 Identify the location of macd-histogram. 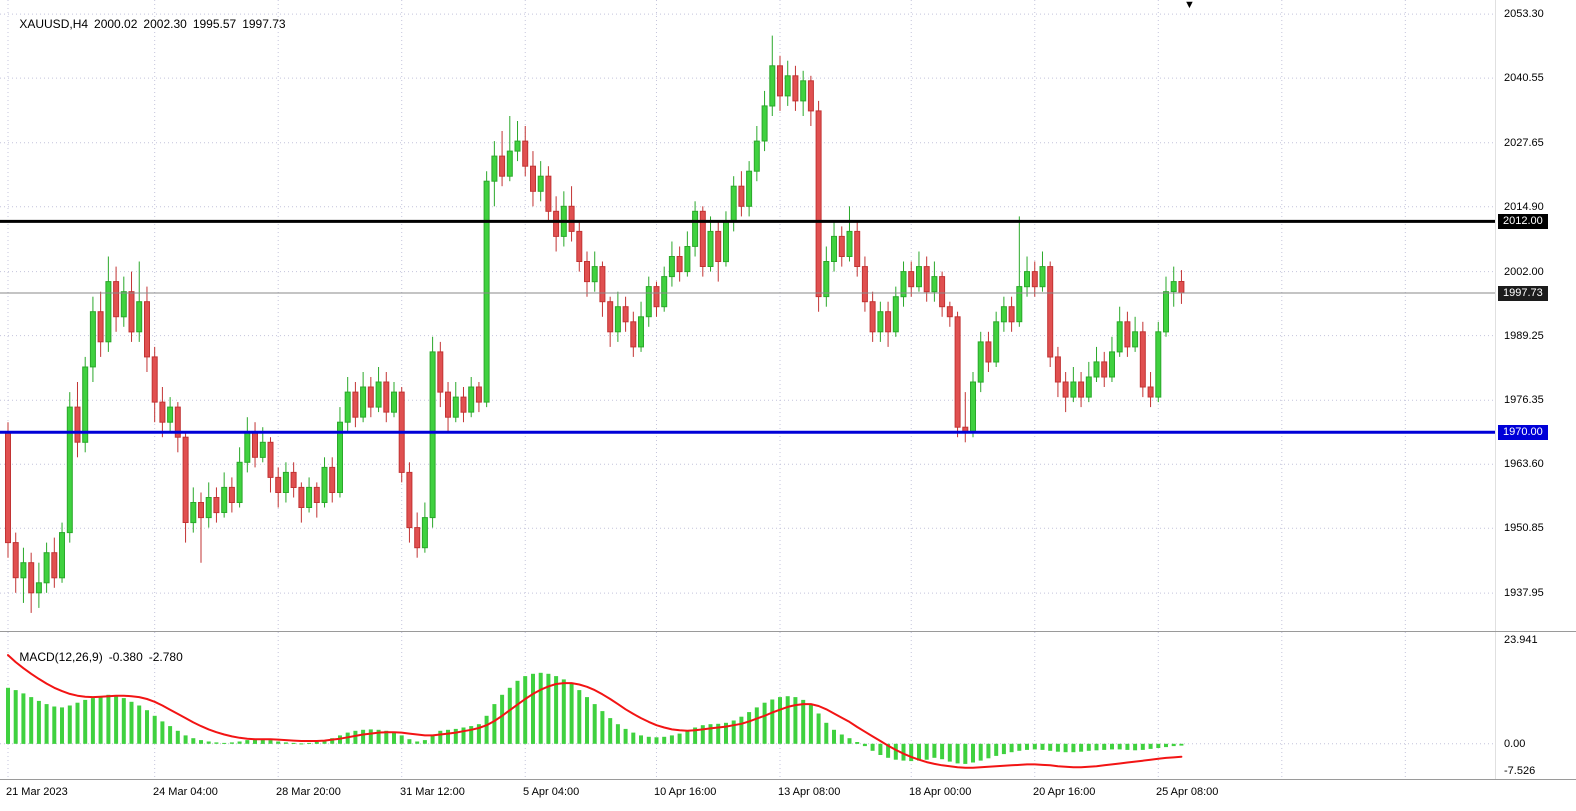
(595, 718).